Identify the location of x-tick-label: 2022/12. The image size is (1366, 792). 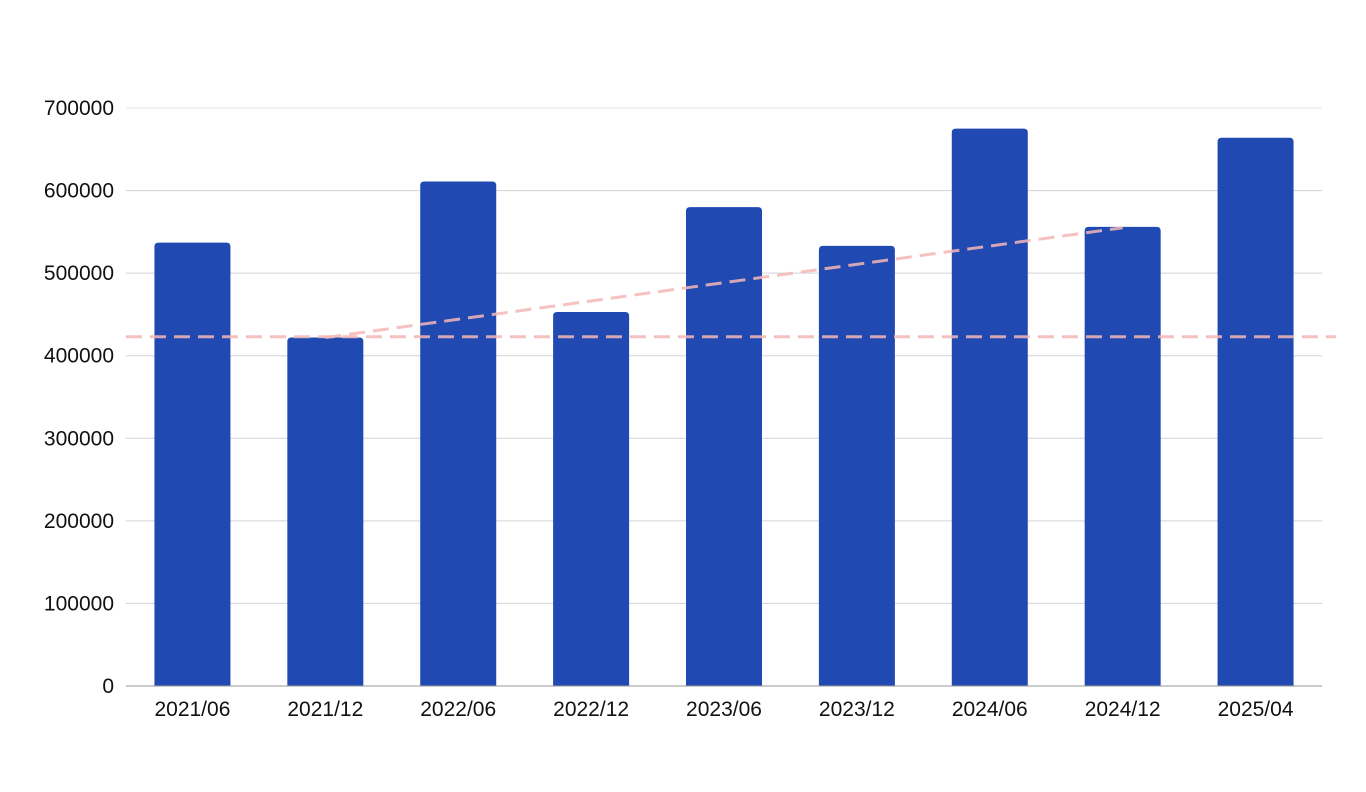
(591, 709).